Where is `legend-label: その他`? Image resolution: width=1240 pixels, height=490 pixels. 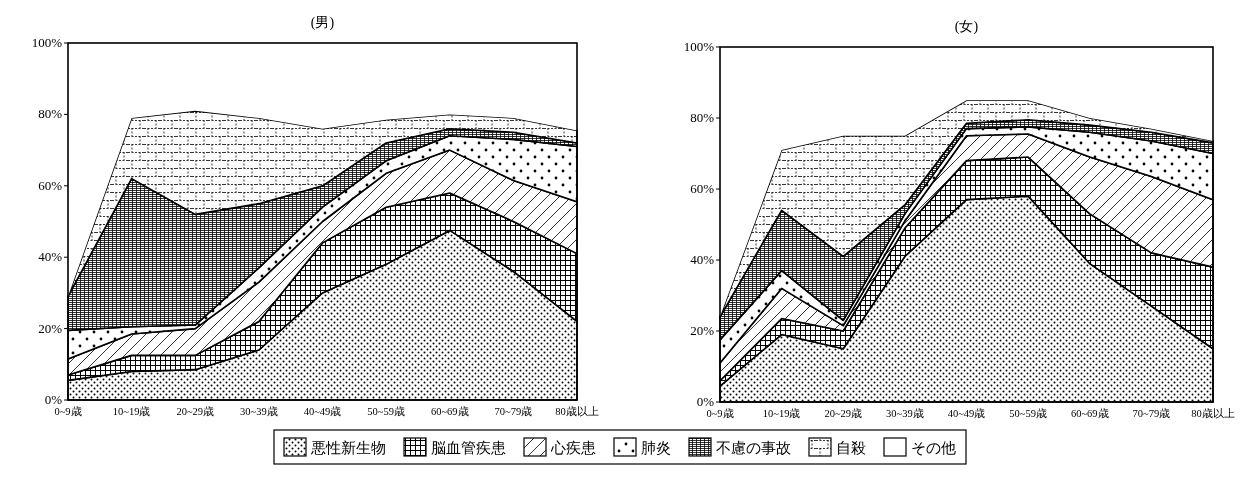
legend-label: その他 is located at coordinates (933, 448).